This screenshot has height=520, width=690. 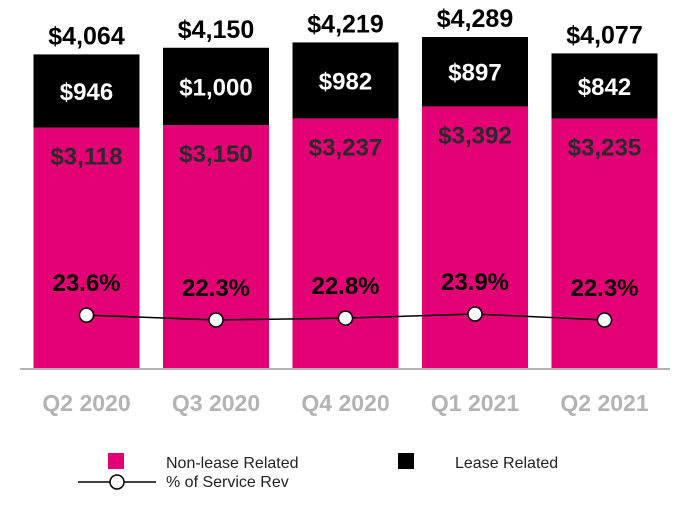 I want to click on service-rev-line-layer: 23.6% 22.3% 22.8% 23.9% 22.3%, so click(x=345, y=298).